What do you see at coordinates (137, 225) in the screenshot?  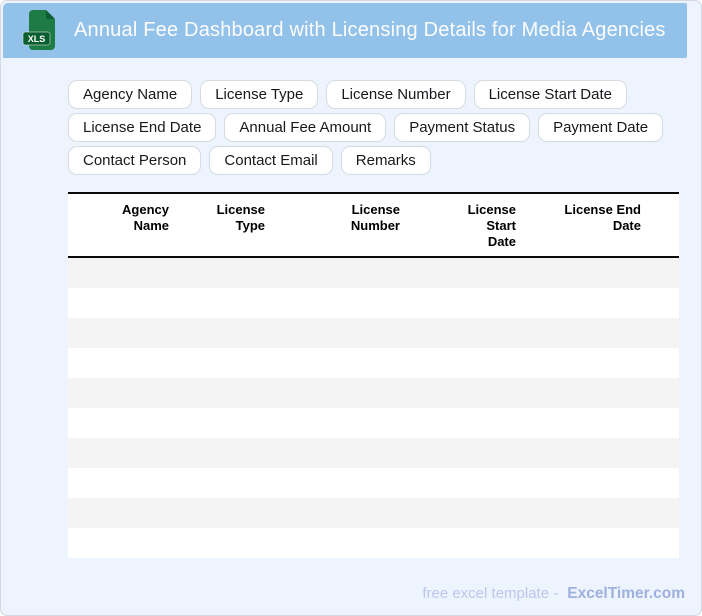 I see `column-header-agency-name: Agency Name` at bounding box center [137, 225].